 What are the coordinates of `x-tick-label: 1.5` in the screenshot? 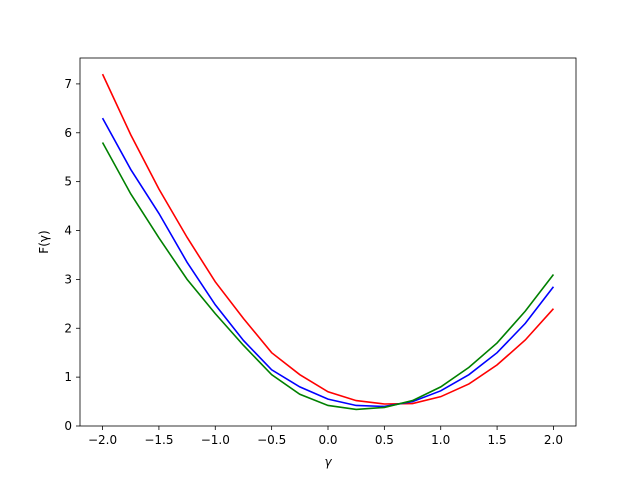 It's located at (497, 440).